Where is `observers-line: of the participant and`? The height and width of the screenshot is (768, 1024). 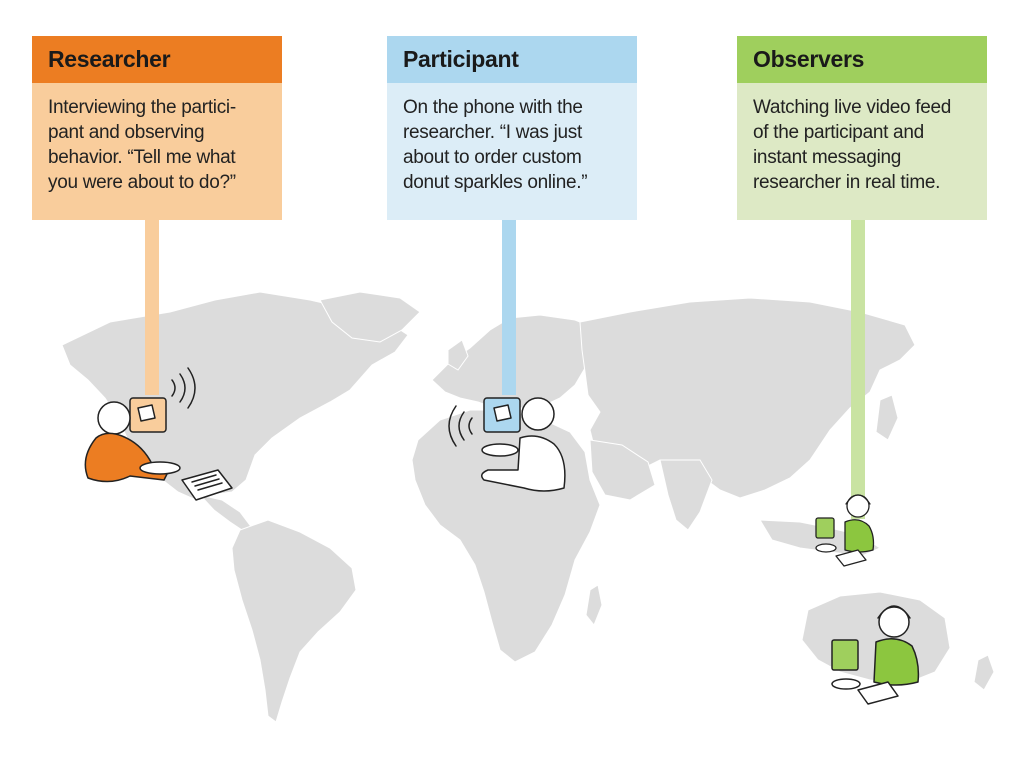 observers-line: of the participant and is located at coordinates (838, 132).